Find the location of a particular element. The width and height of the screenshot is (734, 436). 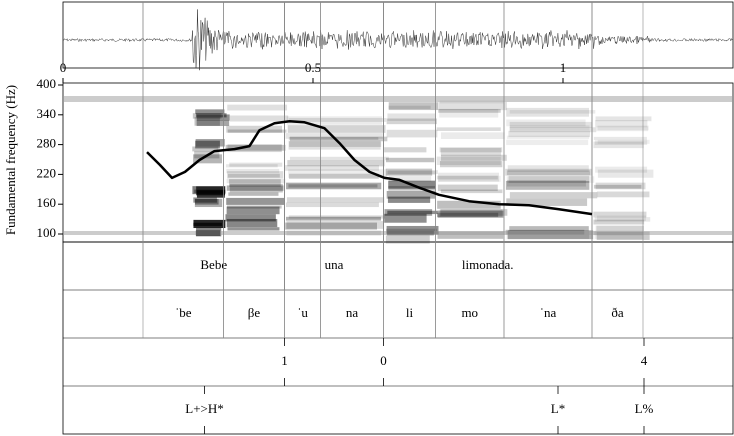

x-tick-label: 0 is located at coordinates (63, 67).